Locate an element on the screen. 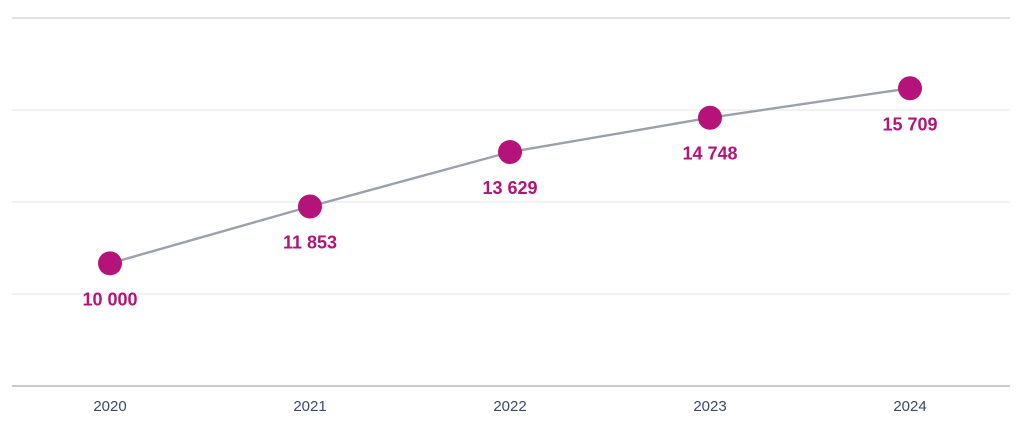  x-axis: 2020 2021 2022 2023 2024 is located at coordinates (511, 400).